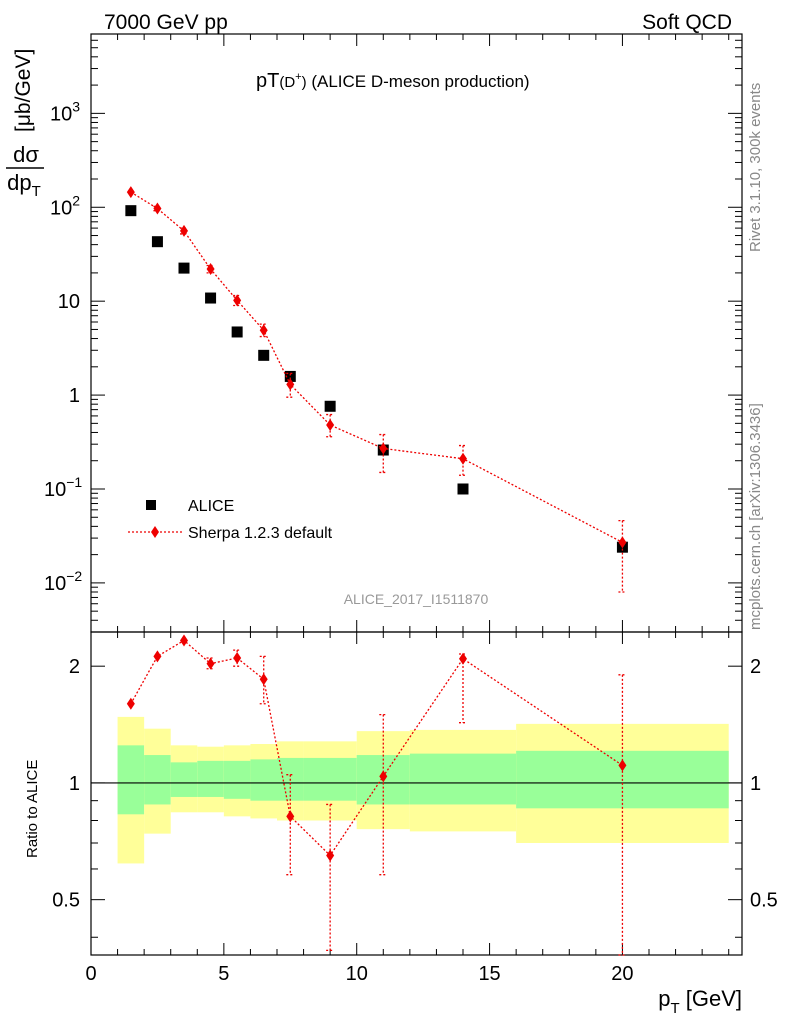 The height and width of the screenshot is (1024, 786). Describe the element at coordinates (32, 809) in the screenshot. I see `ratio-y-axis-label: Ratio to ALICE` at that location.